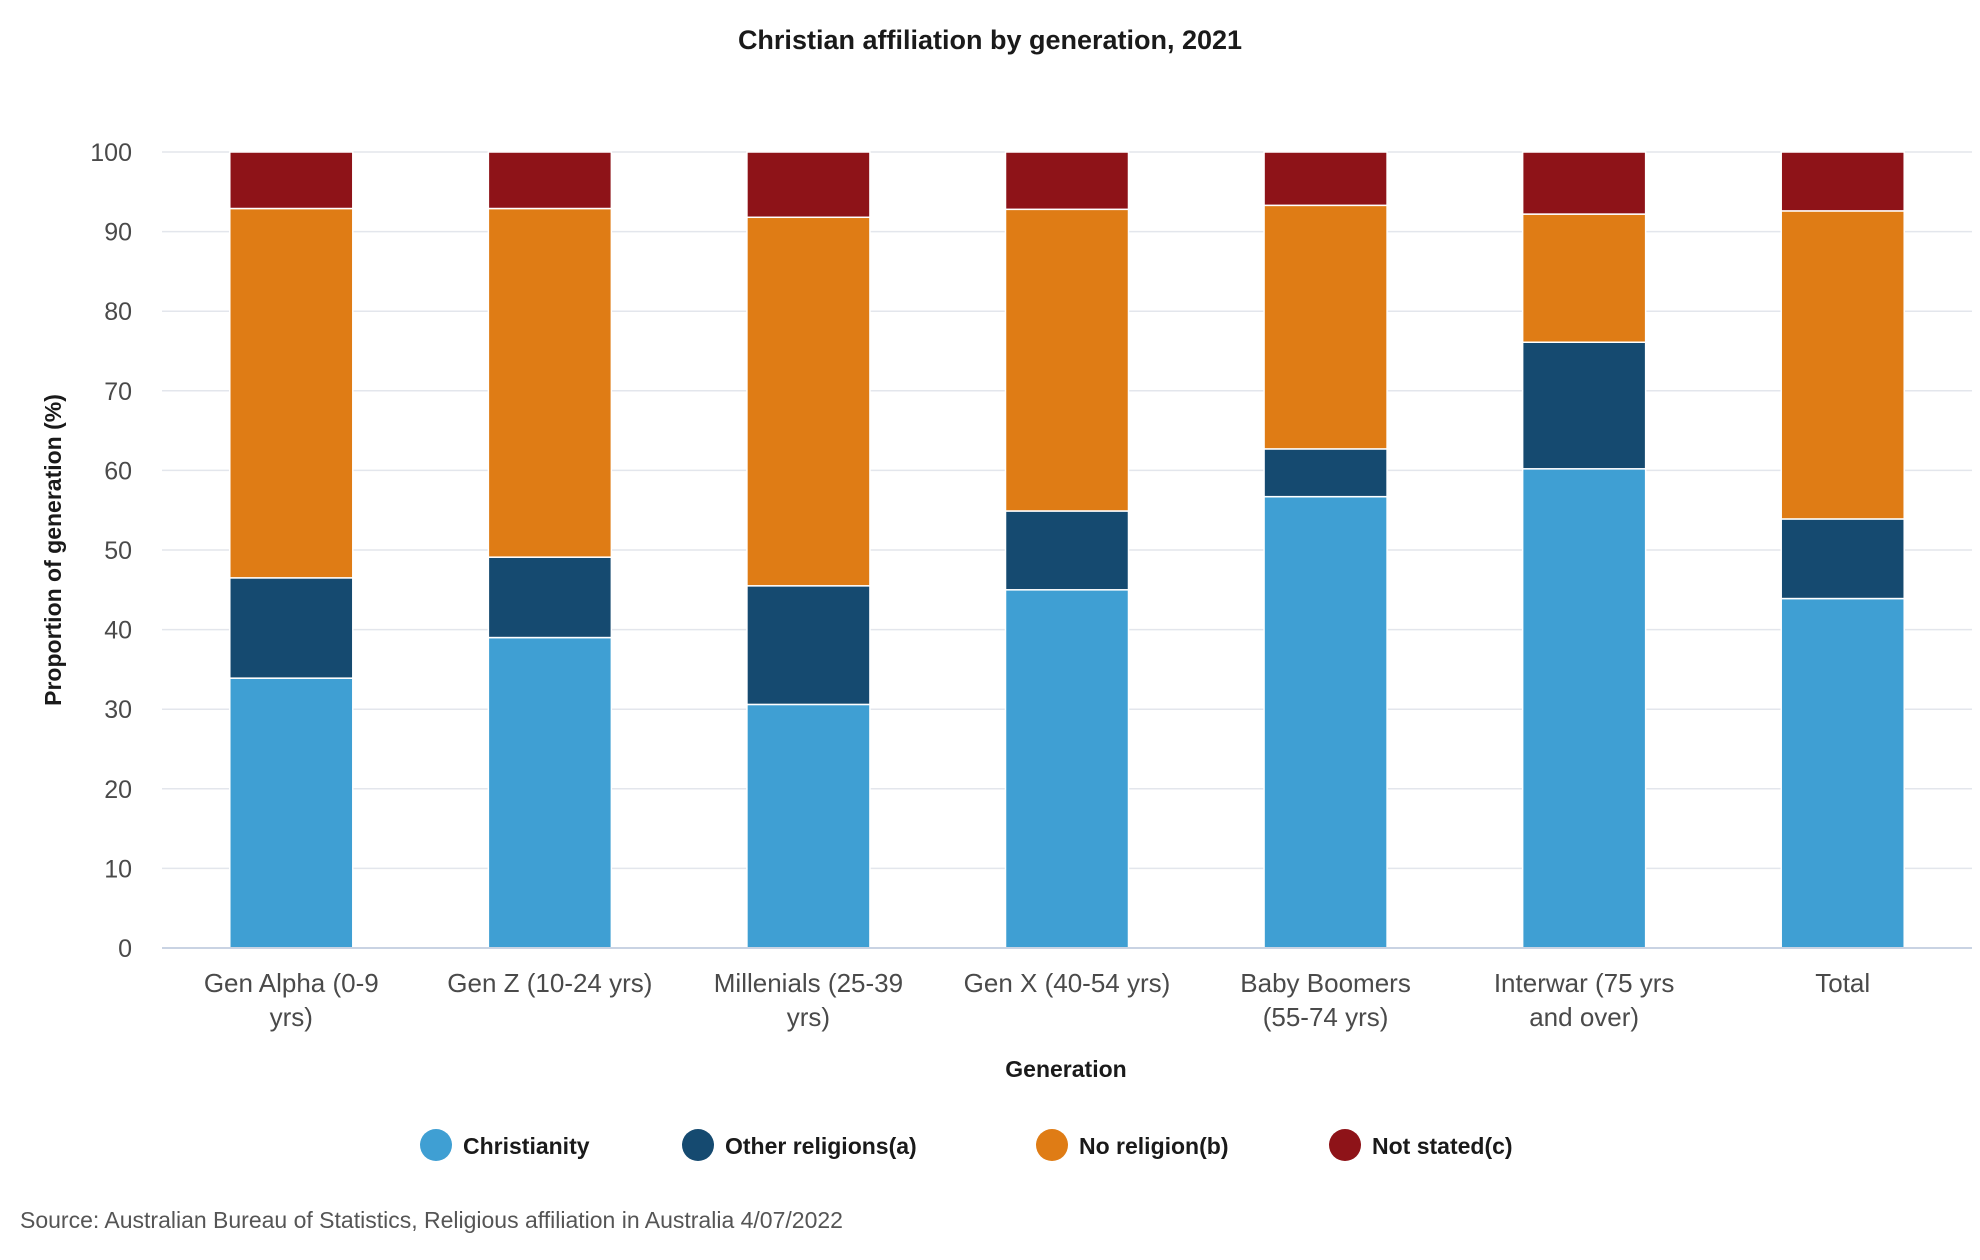  What do you see at coordinates (1326, 1017) in the screenshot?
I see `x-category-label-line: (55-74 yrs)` at bounding box center [1326, 1017].